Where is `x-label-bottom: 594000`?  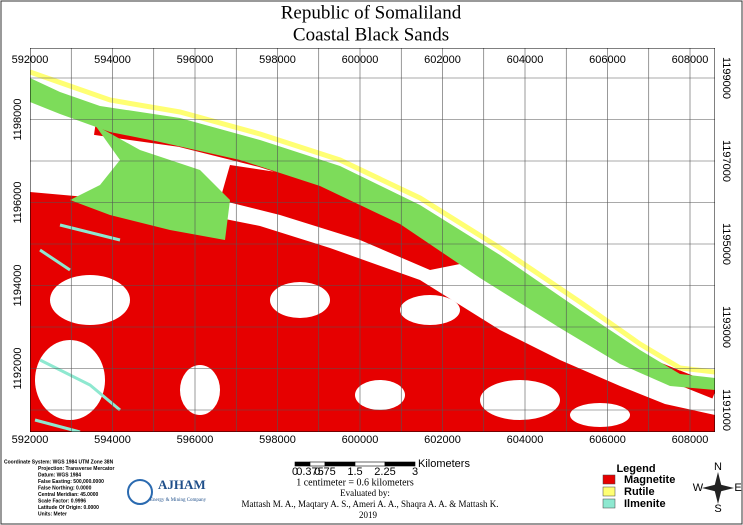
x-label-bottom: 594000 is located at coordinates (112, 440).